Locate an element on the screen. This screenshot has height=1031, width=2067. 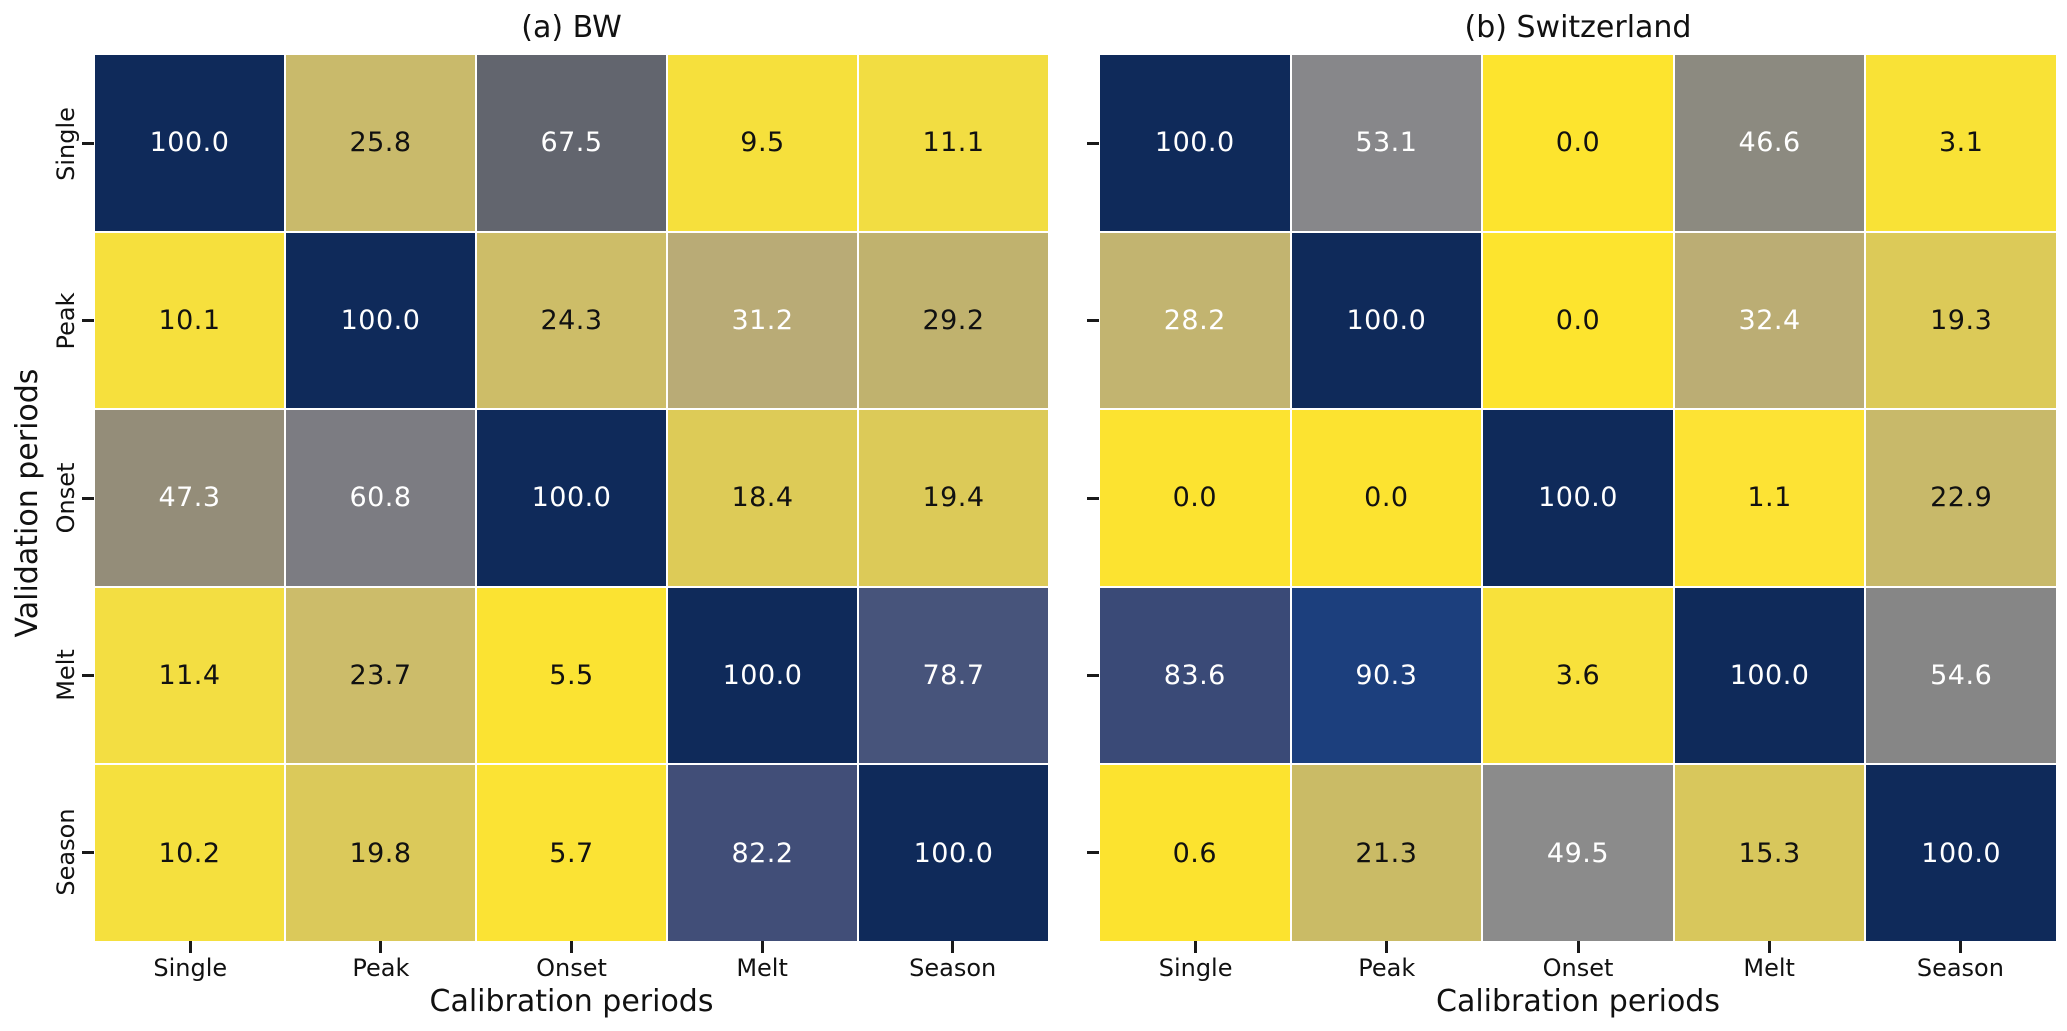
heatmap-cell: 1.1 is located at coordinates (1769, 498).